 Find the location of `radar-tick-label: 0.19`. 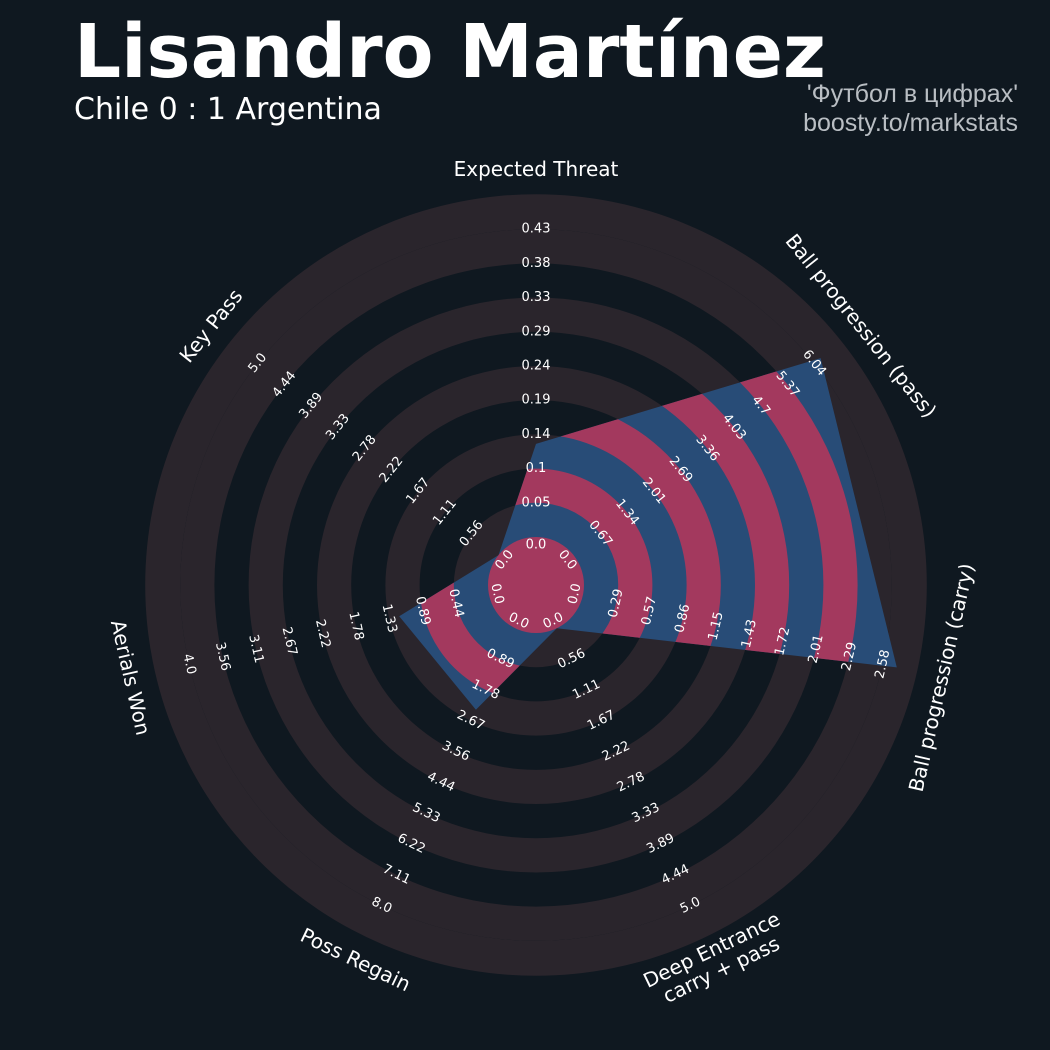

radar-tick-label: 0.19 is located at coordinates (536, 400).